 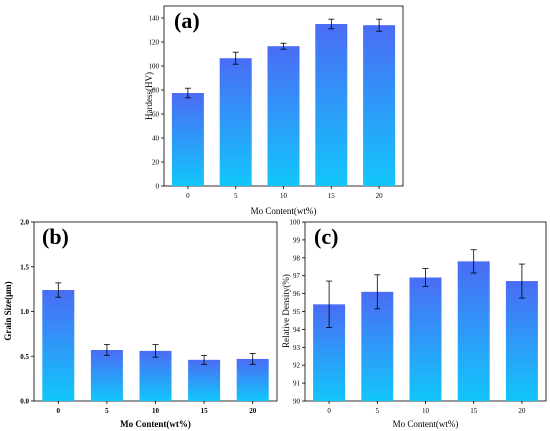 I want to click on chart-c-y-tick-label: 98, so click(x=297, y=258).